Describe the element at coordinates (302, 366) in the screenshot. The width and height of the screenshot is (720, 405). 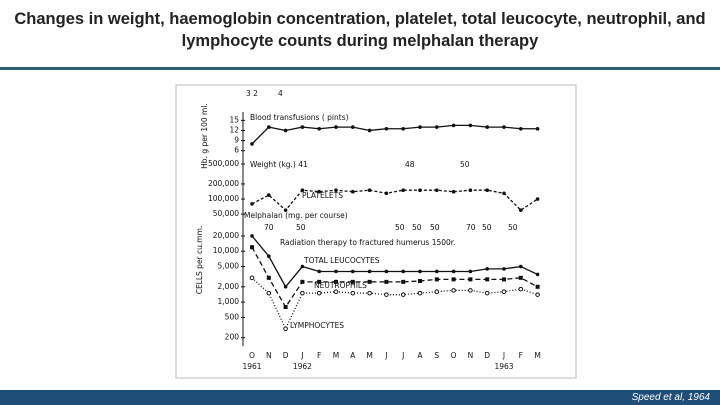
I see `year-label: 1962` at that location.